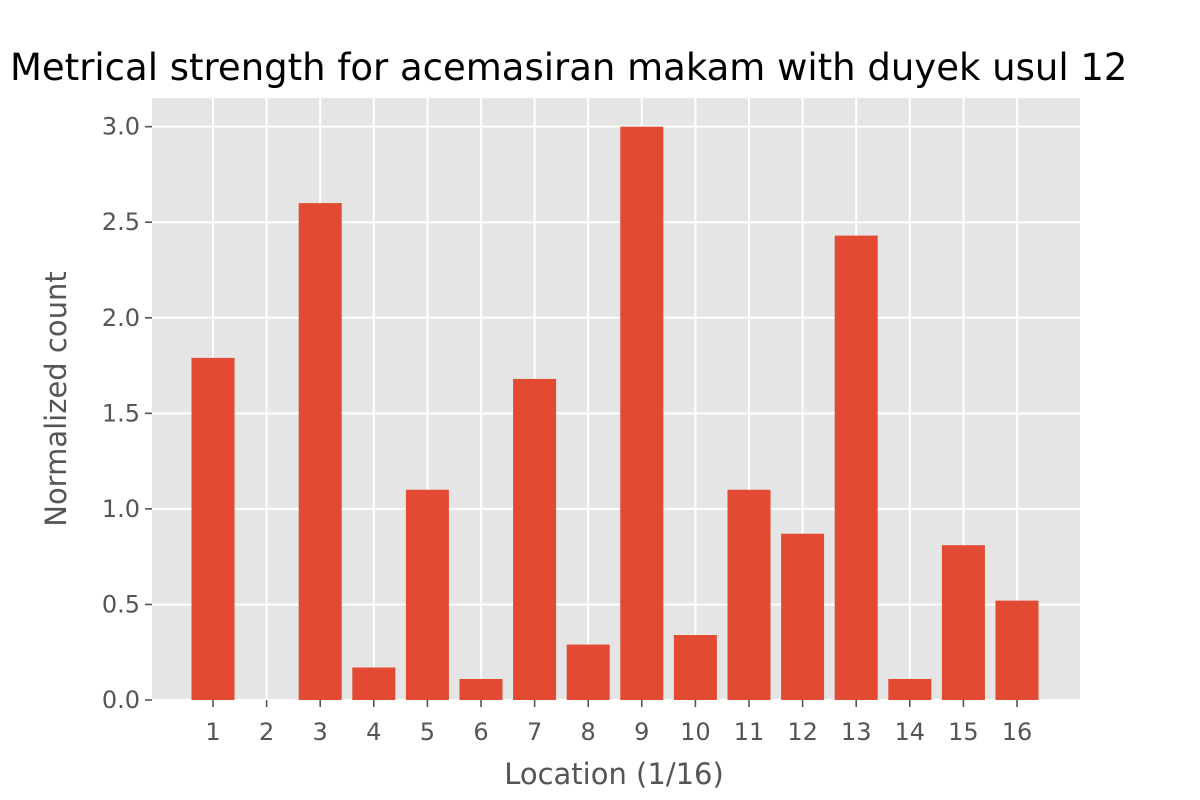 This screenshot has height=800, width=1200. I want to click on x-tick-label: 8, so click(588, 732).